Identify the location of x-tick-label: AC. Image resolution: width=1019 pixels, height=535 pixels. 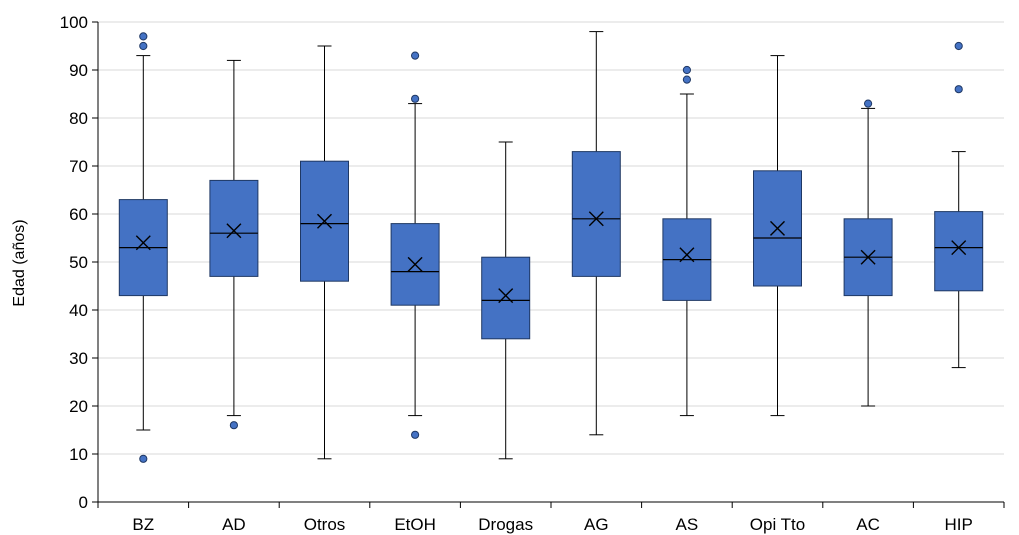
(868, 524).